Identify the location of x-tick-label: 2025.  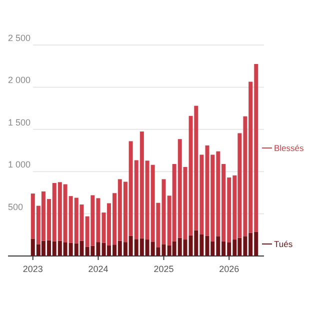
(164, 269).